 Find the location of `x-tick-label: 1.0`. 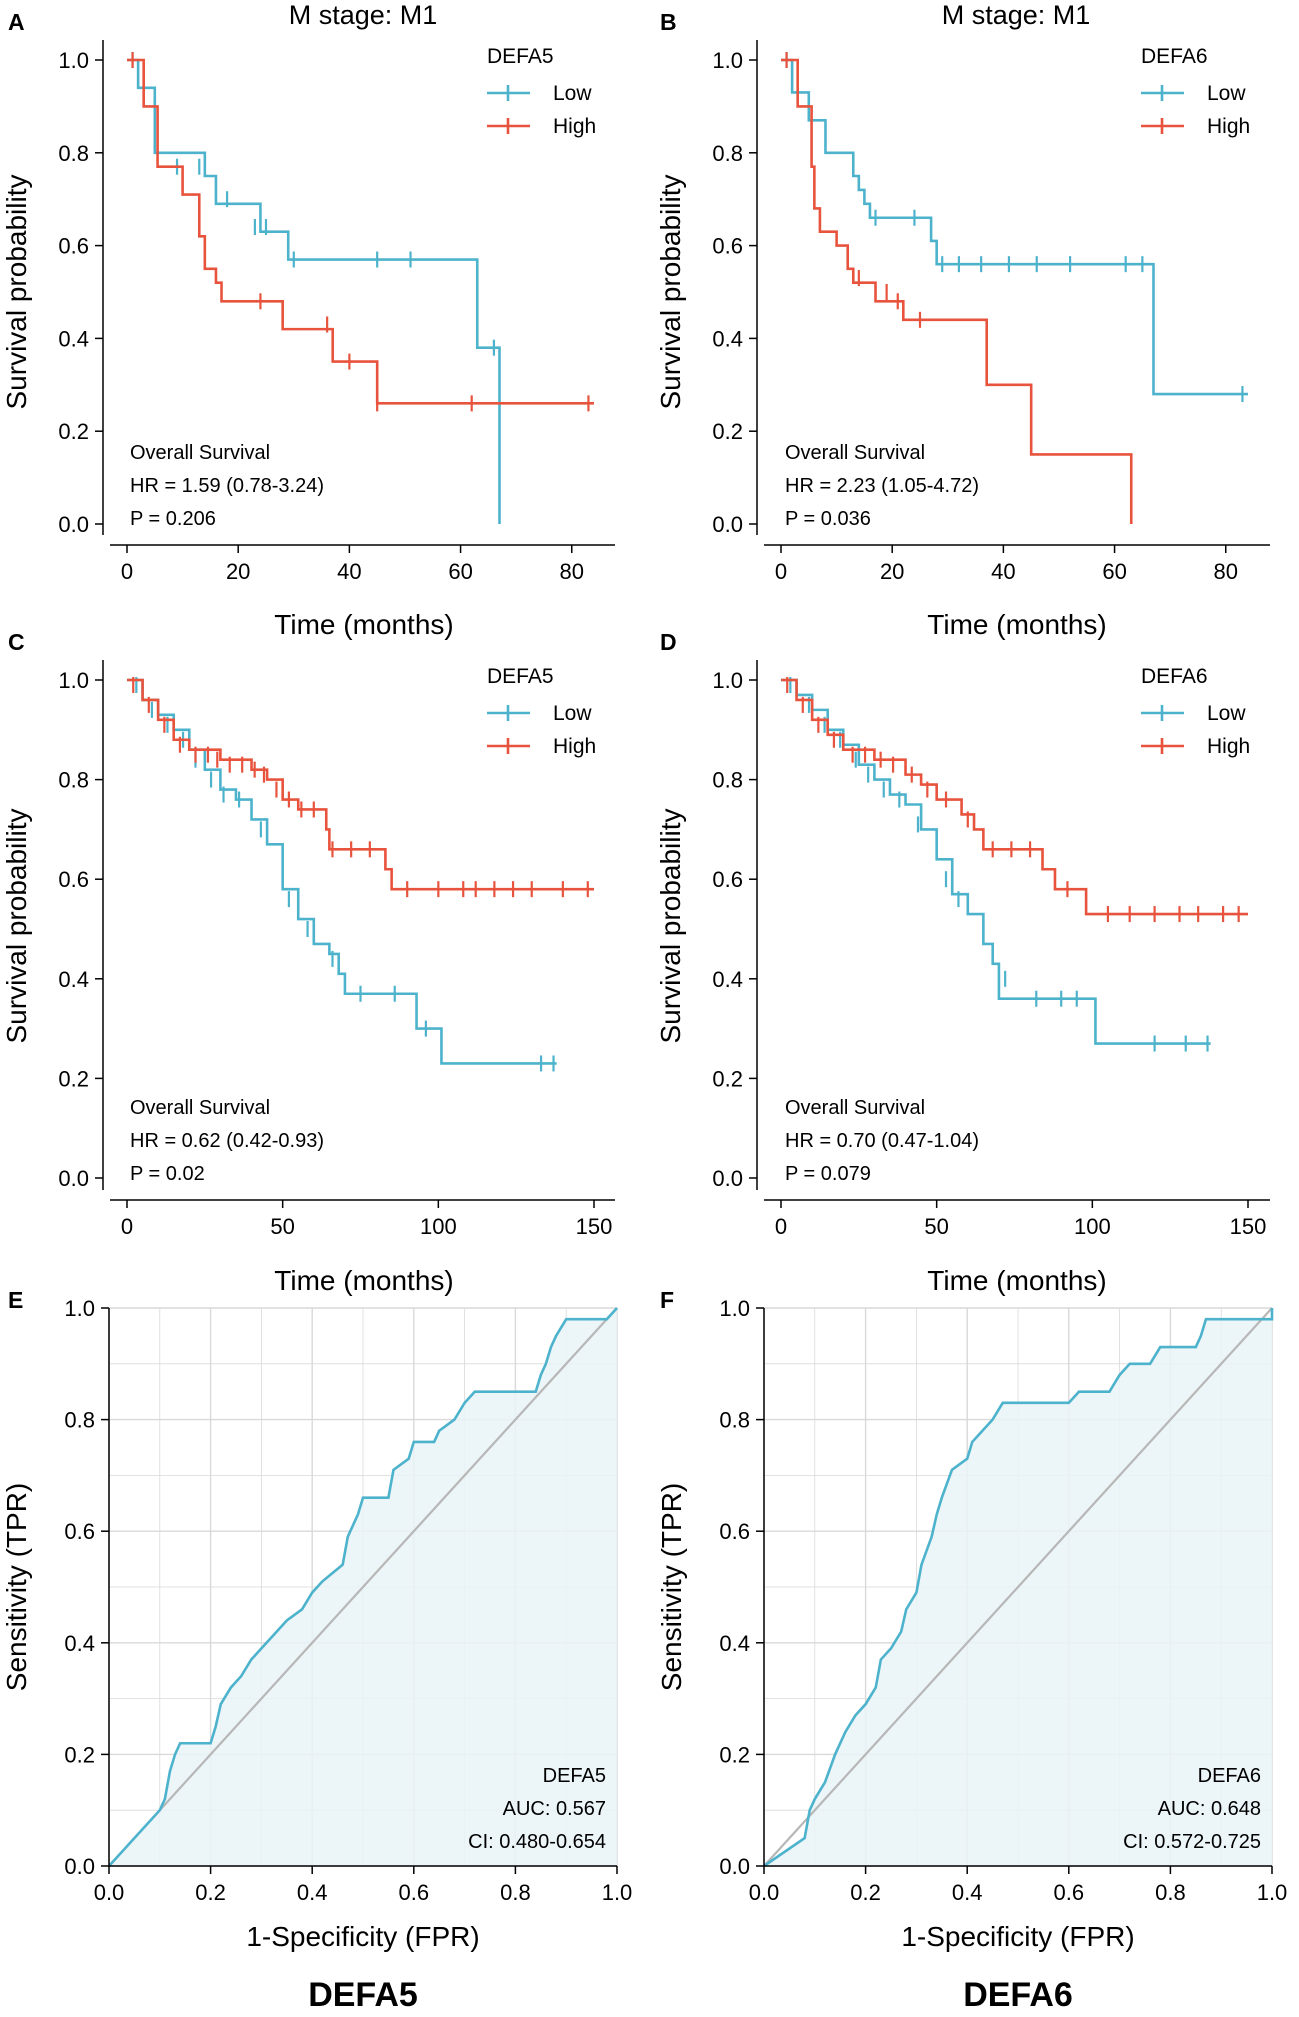

x-tick-label: 1.0 is located at coordinates (1272, 1892).